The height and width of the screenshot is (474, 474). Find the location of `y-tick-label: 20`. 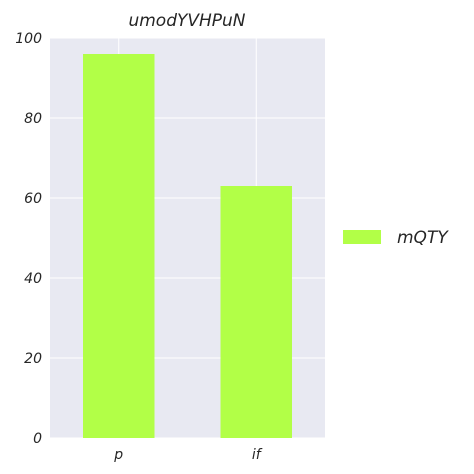

y-tick-label: 20 is located at coordinates (33, 359).